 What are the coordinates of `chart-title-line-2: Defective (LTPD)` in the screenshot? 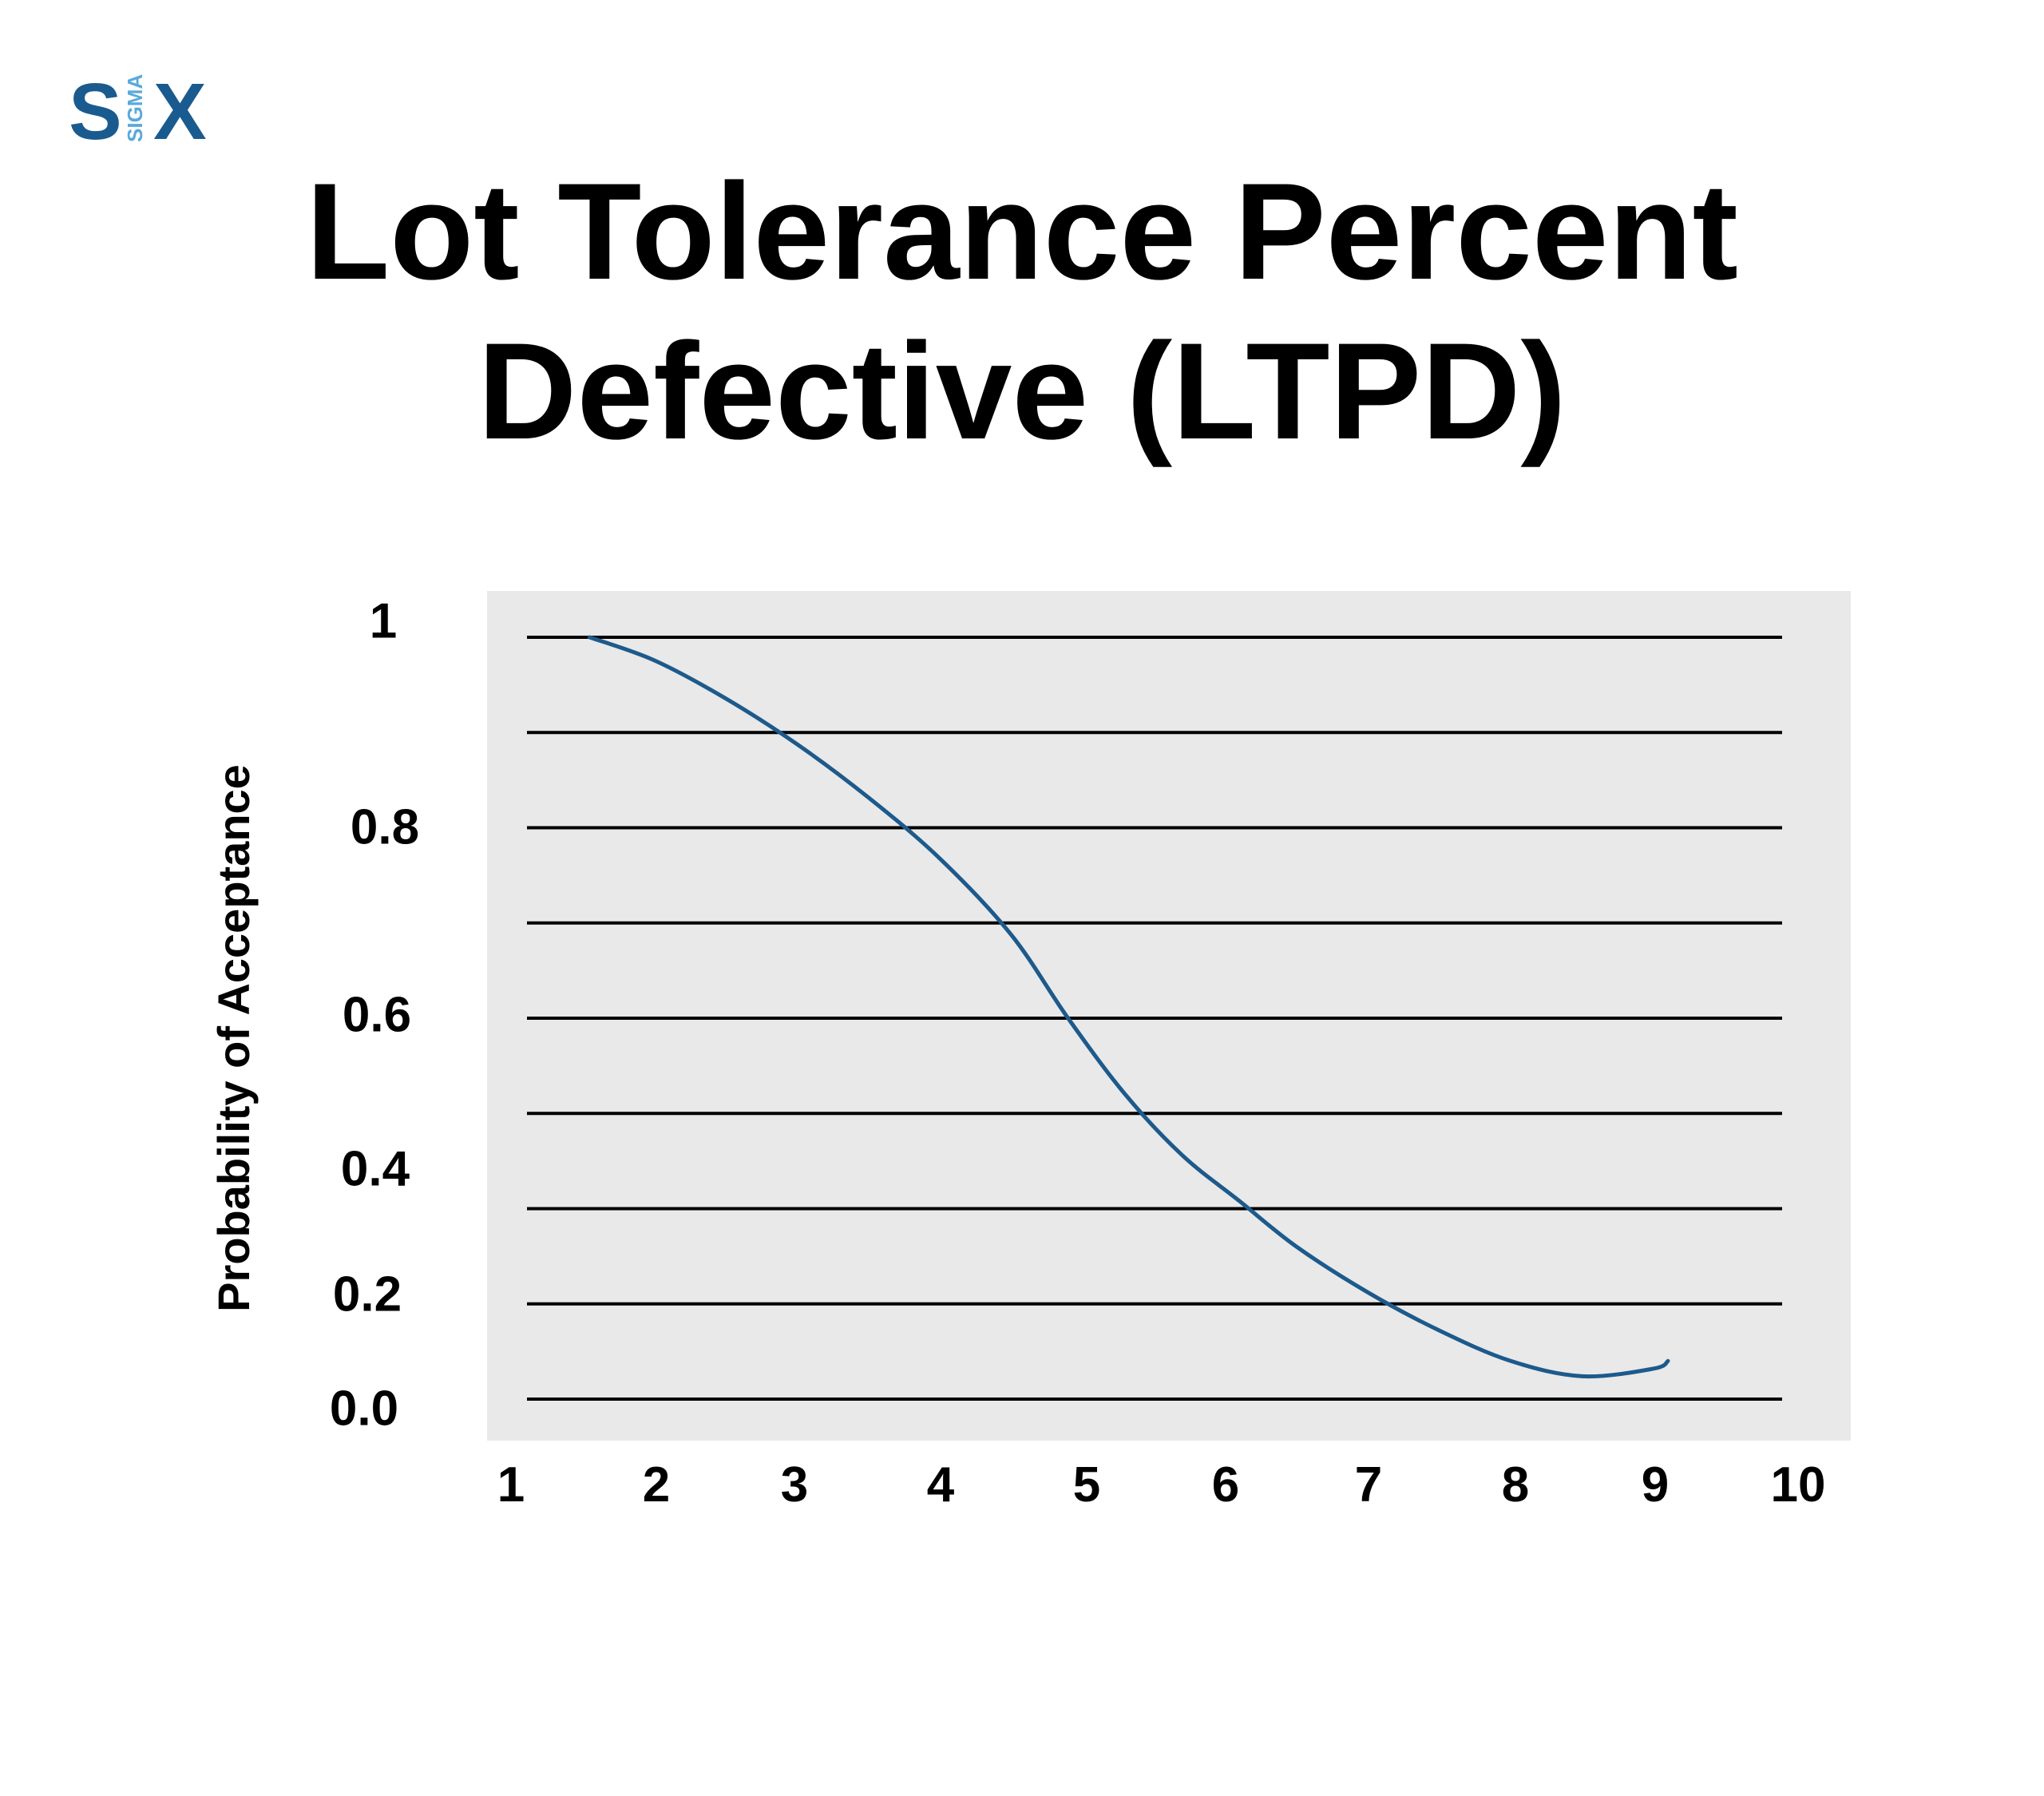 It's located at (1022, 391).